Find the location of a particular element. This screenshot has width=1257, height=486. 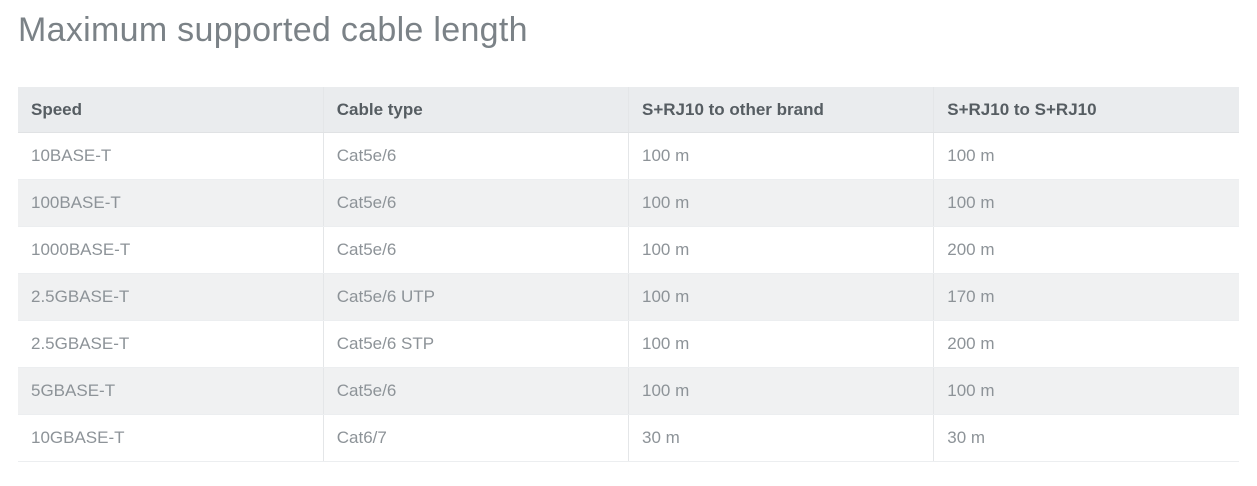

table-row: 10GBASE-T Cat6/7 30 m 30 m is located at coordinates (628, 438).